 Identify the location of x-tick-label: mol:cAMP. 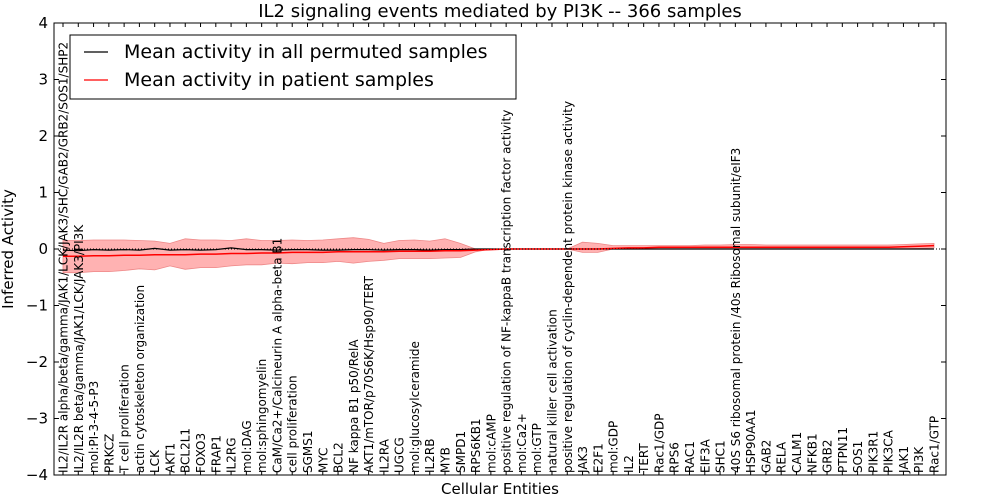
(491, 443).